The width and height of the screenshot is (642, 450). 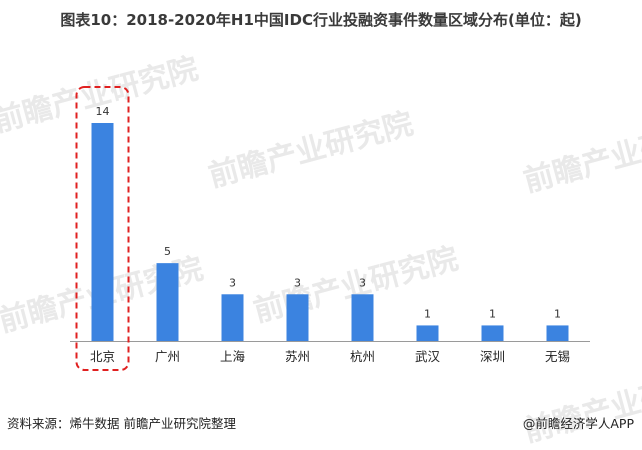 What do you see at coordinates (297, 356) in the screenshot?
I see `tick-label-3: 苏州` at bounding box center [297, 356].